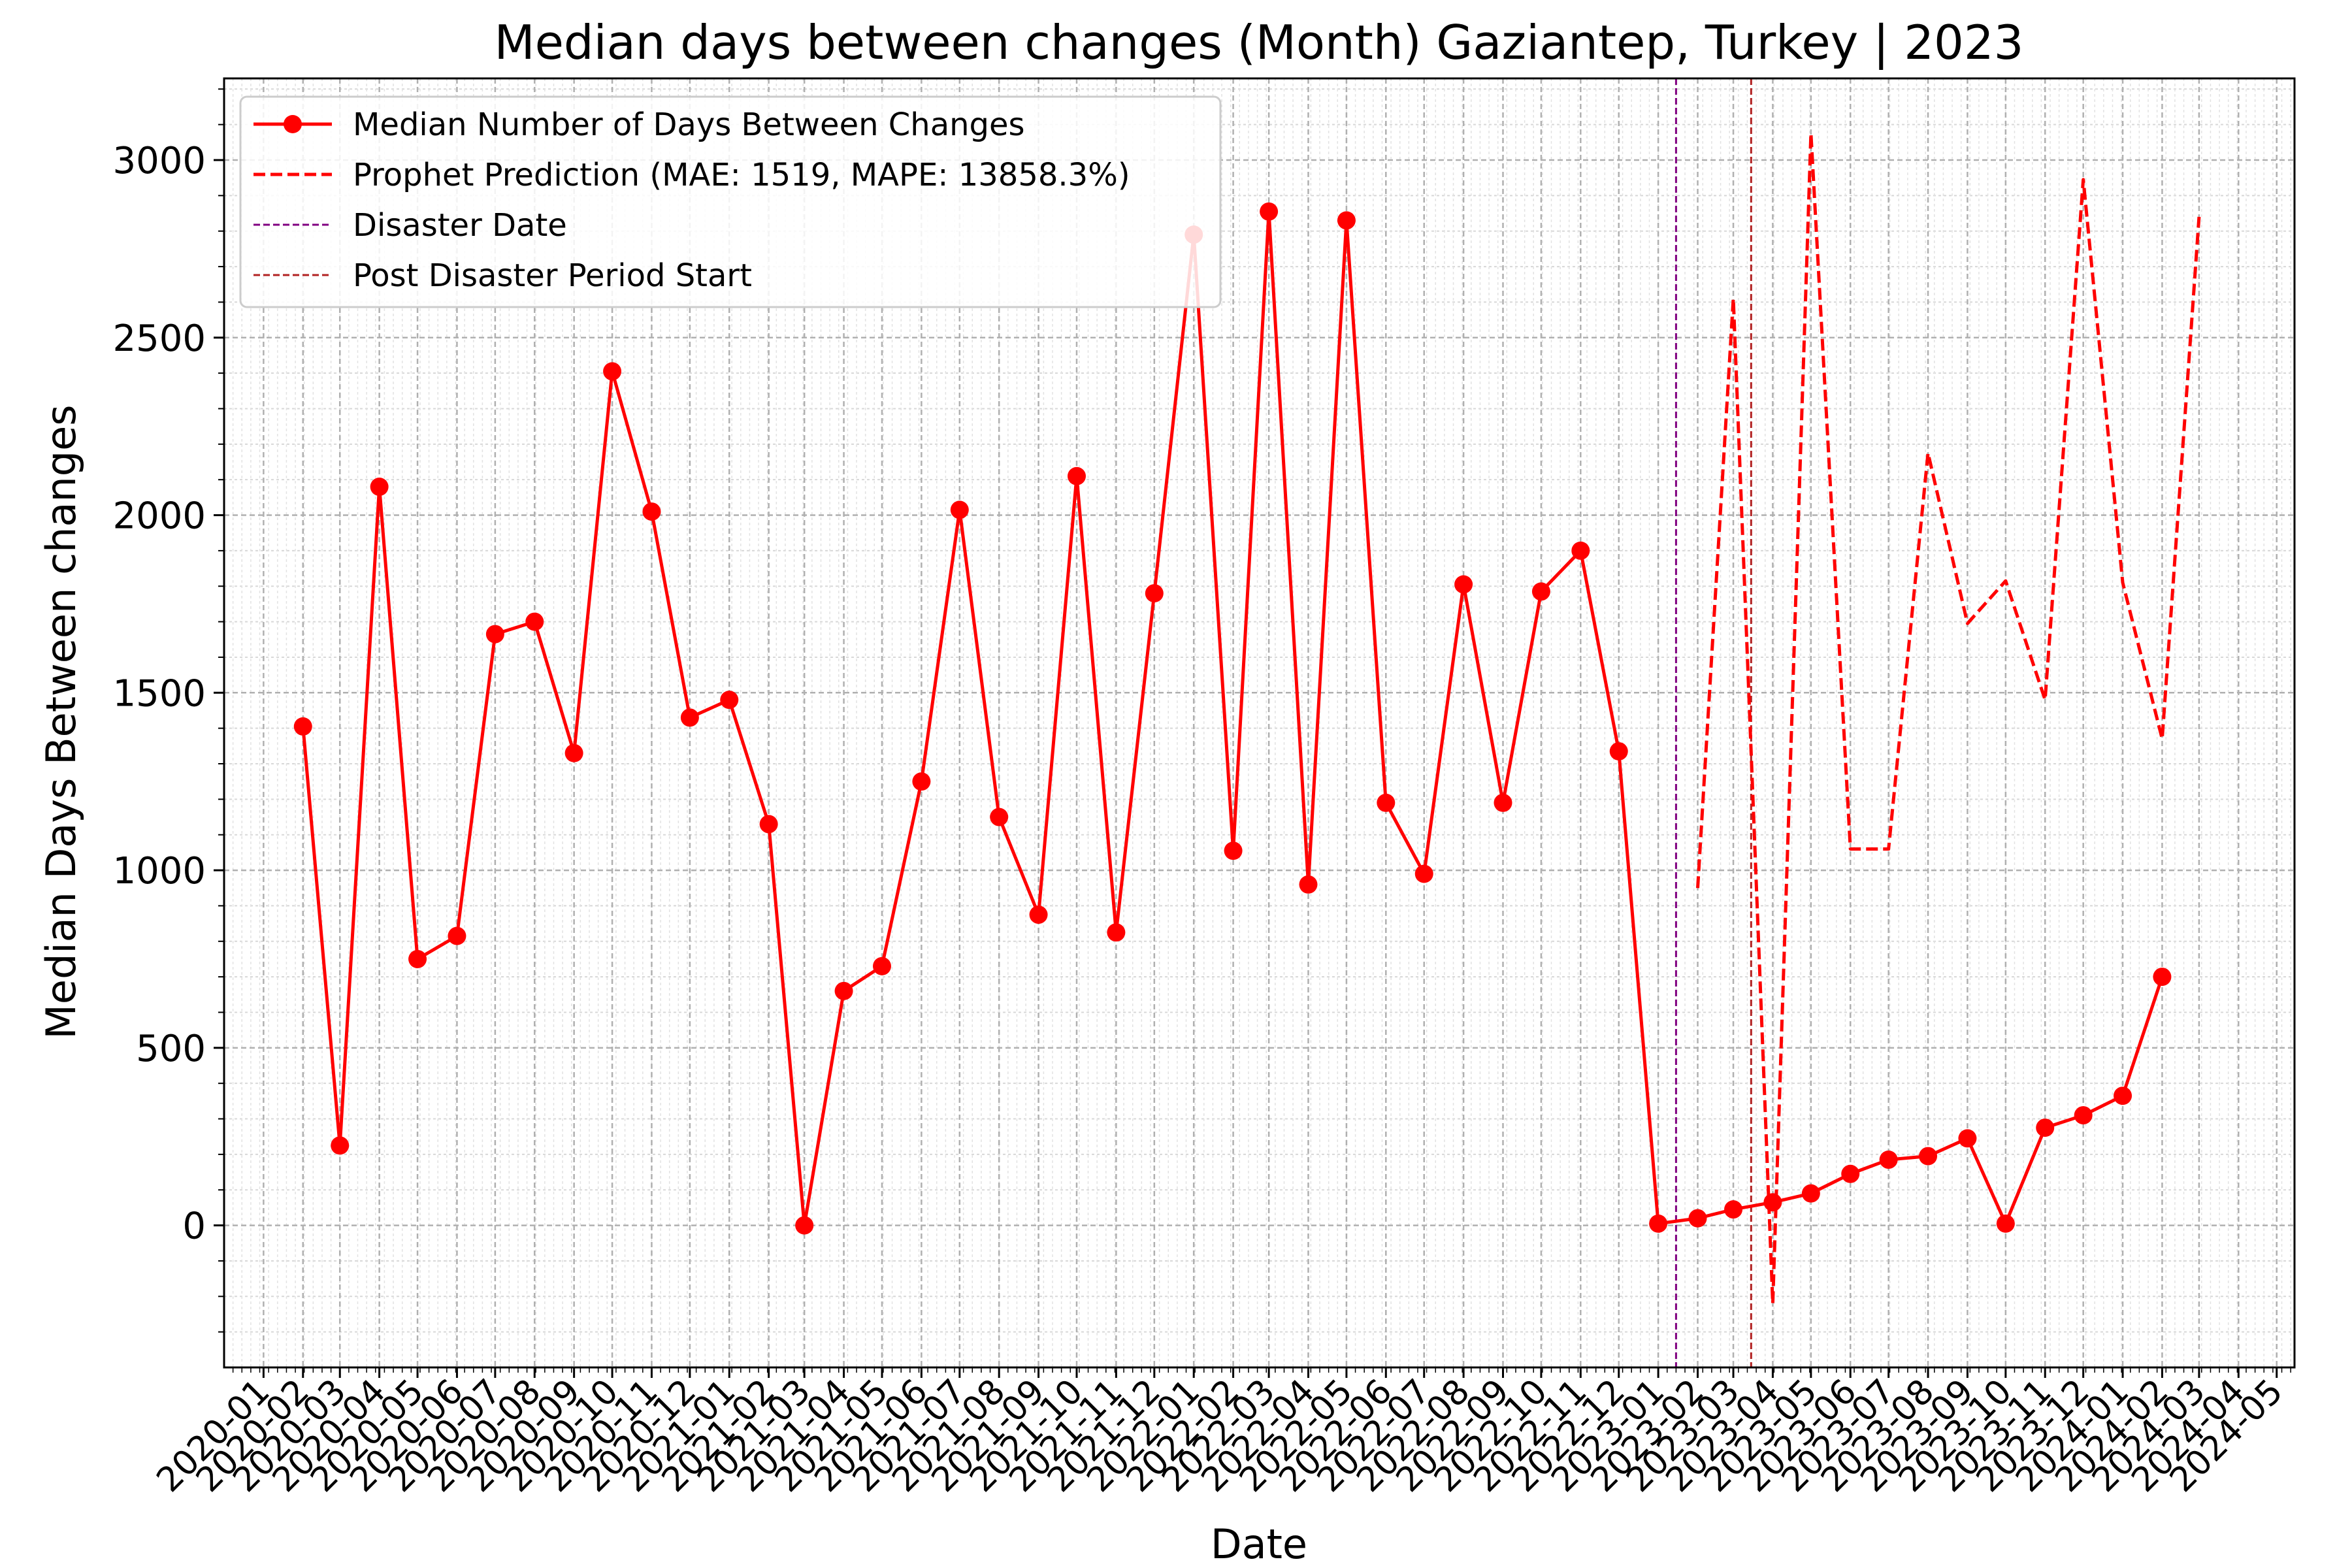  What do you see at coordinates (159, 161) in the screenshot?
I see `y-tick-label: 3000` at bounding box center [159, 161].